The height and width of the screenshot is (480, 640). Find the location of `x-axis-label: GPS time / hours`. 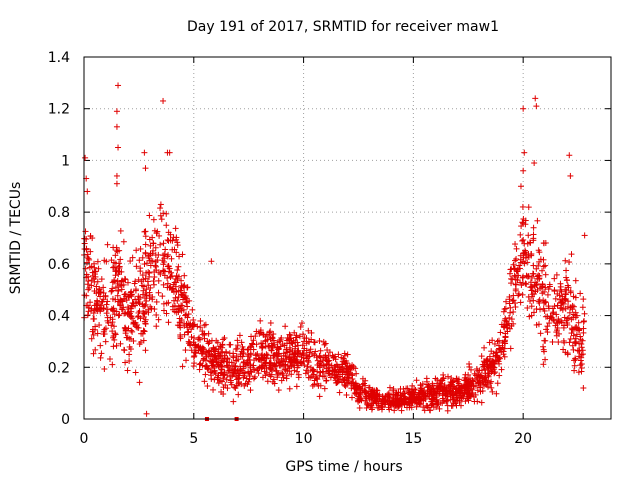

x-axis-label: GPS time / hours is located at coordinates (343, 467).